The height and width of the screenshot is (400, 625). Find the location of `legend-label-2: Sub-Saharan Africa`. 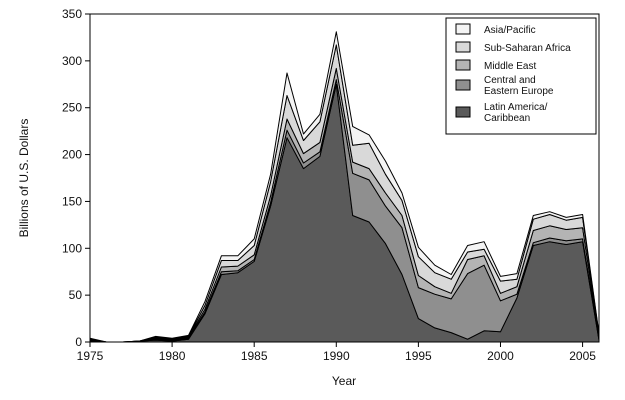

legend-label-2: Sub-Saharan Africa is located at coordinates (527, 48).